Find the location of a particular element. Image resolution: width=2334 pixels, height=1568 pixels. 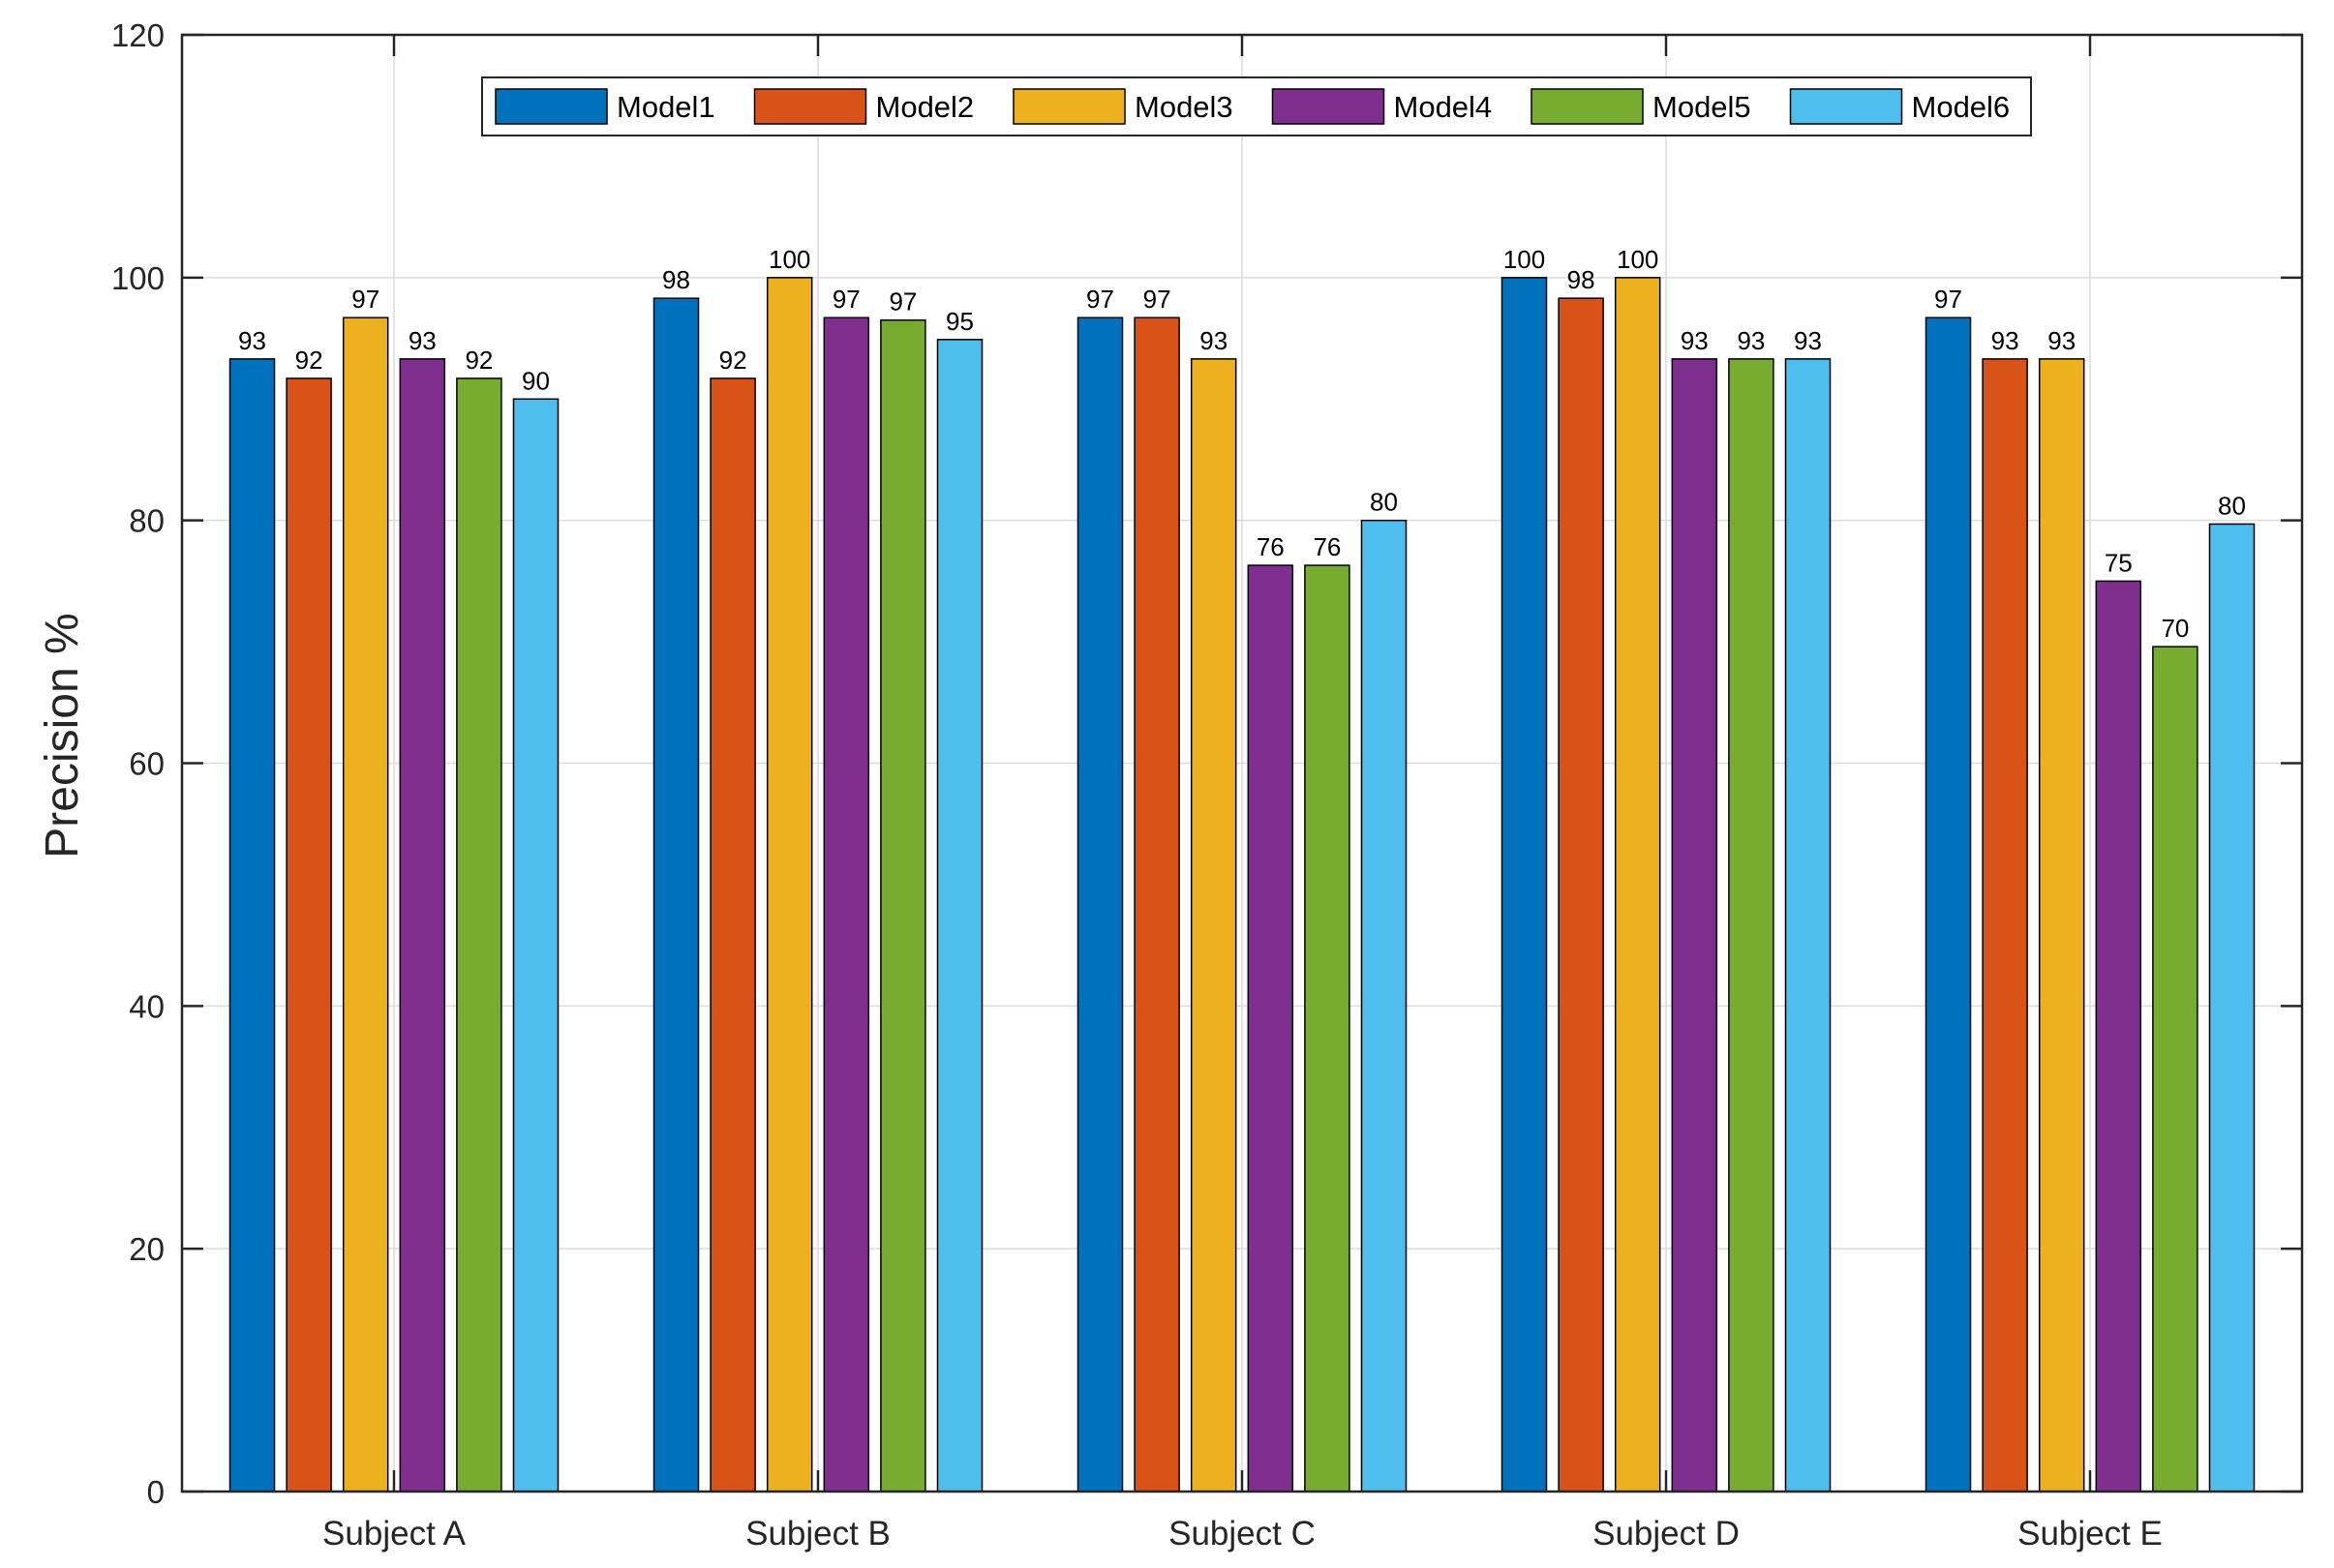

y-tick-label: 120 is located at coordinates (138, 35).